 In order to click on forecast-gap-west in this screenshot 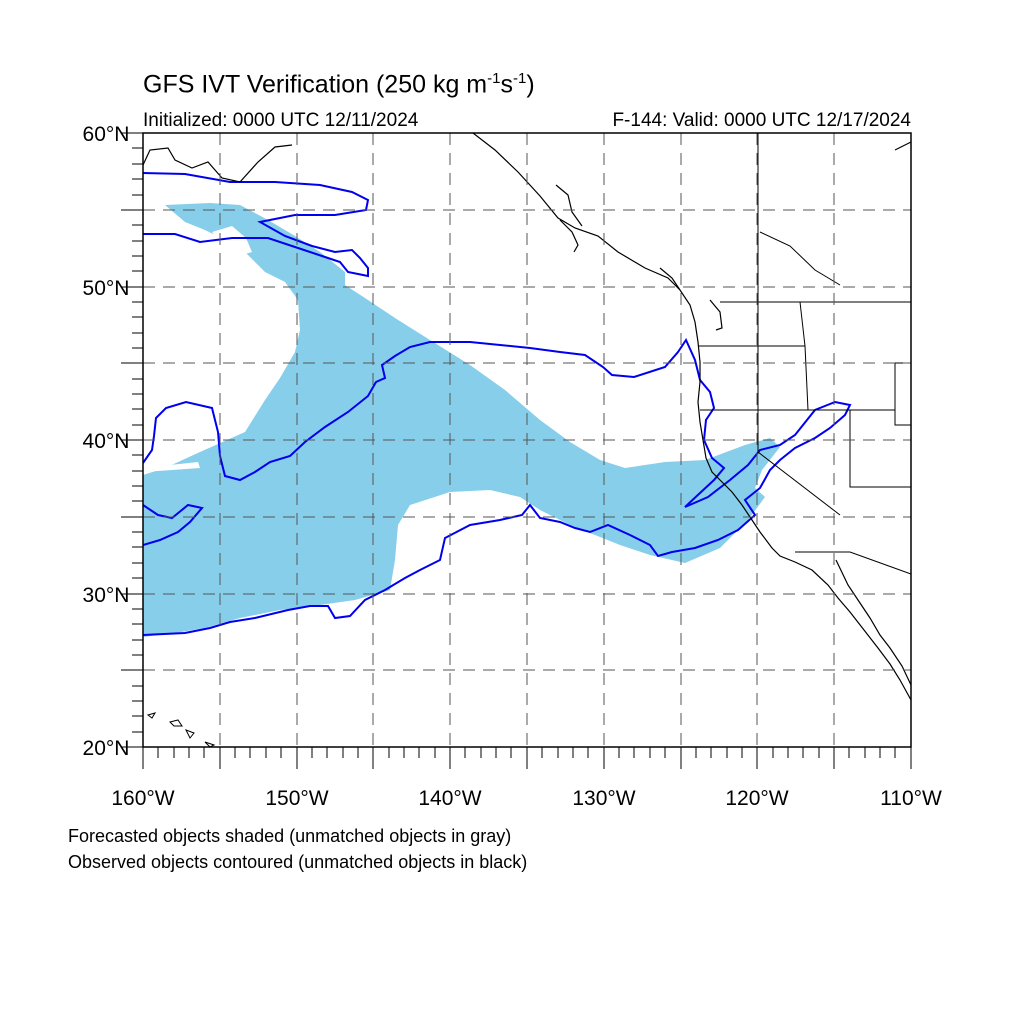, I will do `click(171, 467)`.